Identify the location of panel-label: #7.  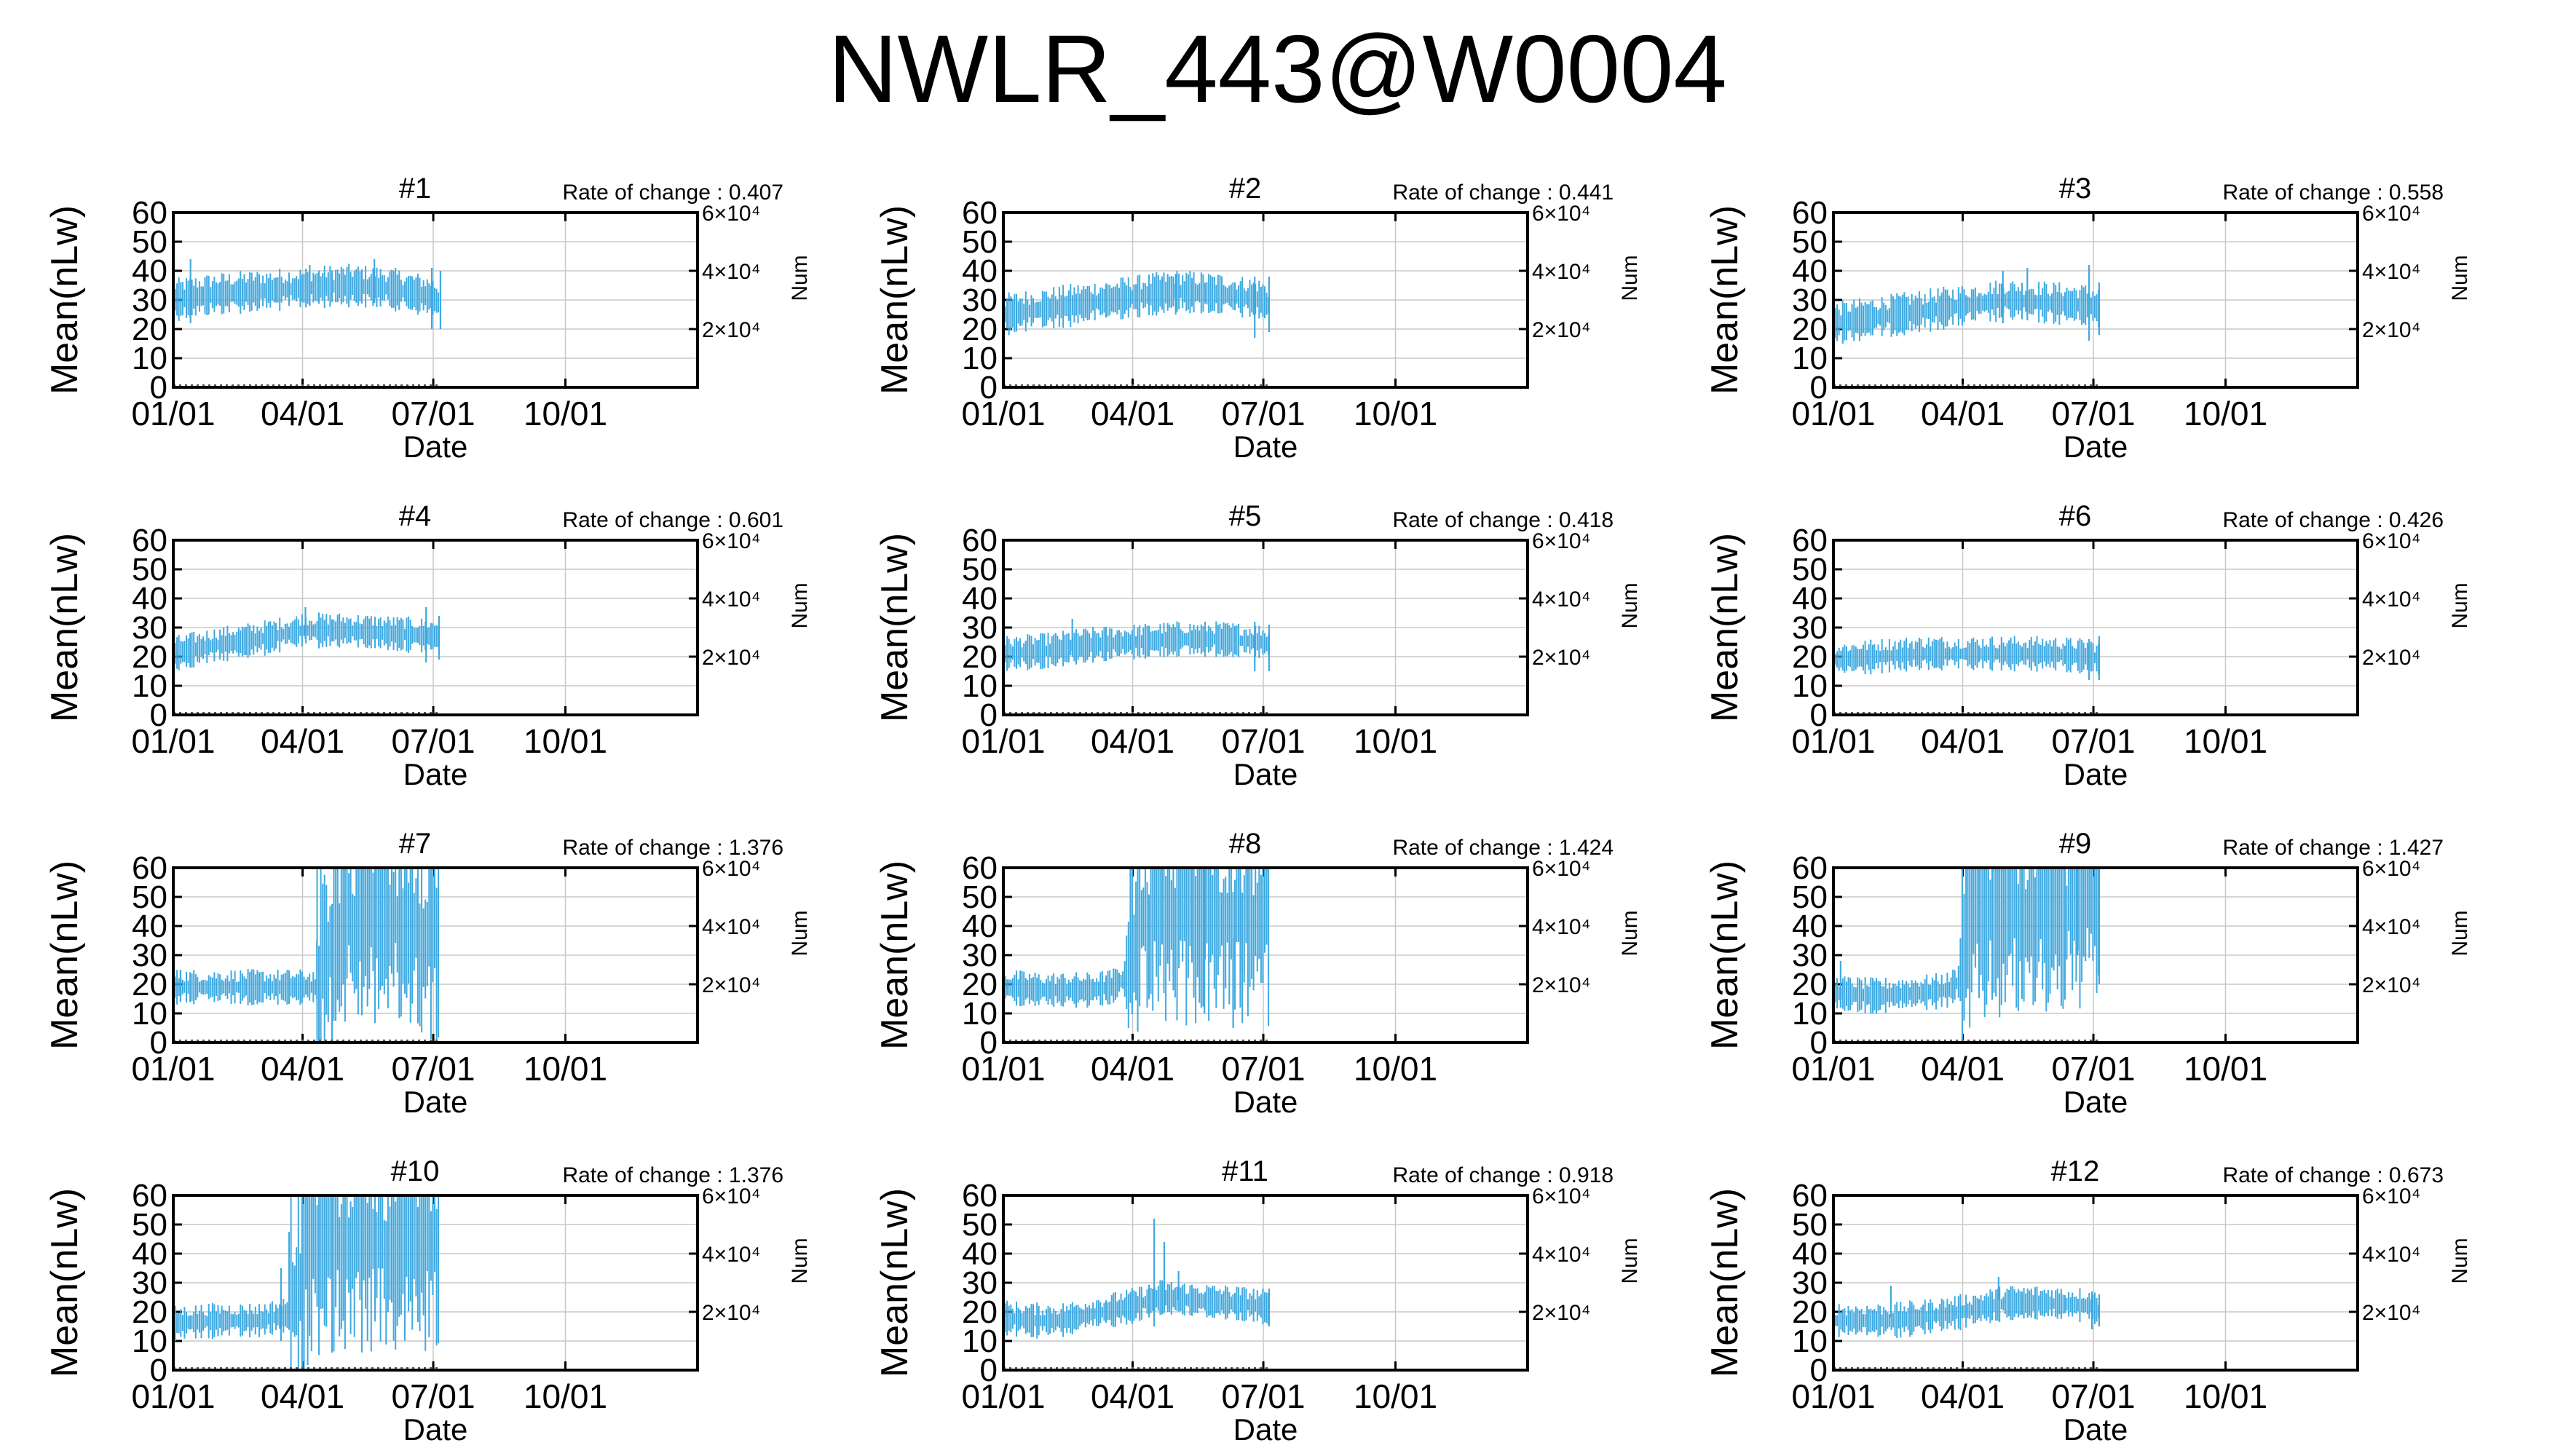
(415, 844).